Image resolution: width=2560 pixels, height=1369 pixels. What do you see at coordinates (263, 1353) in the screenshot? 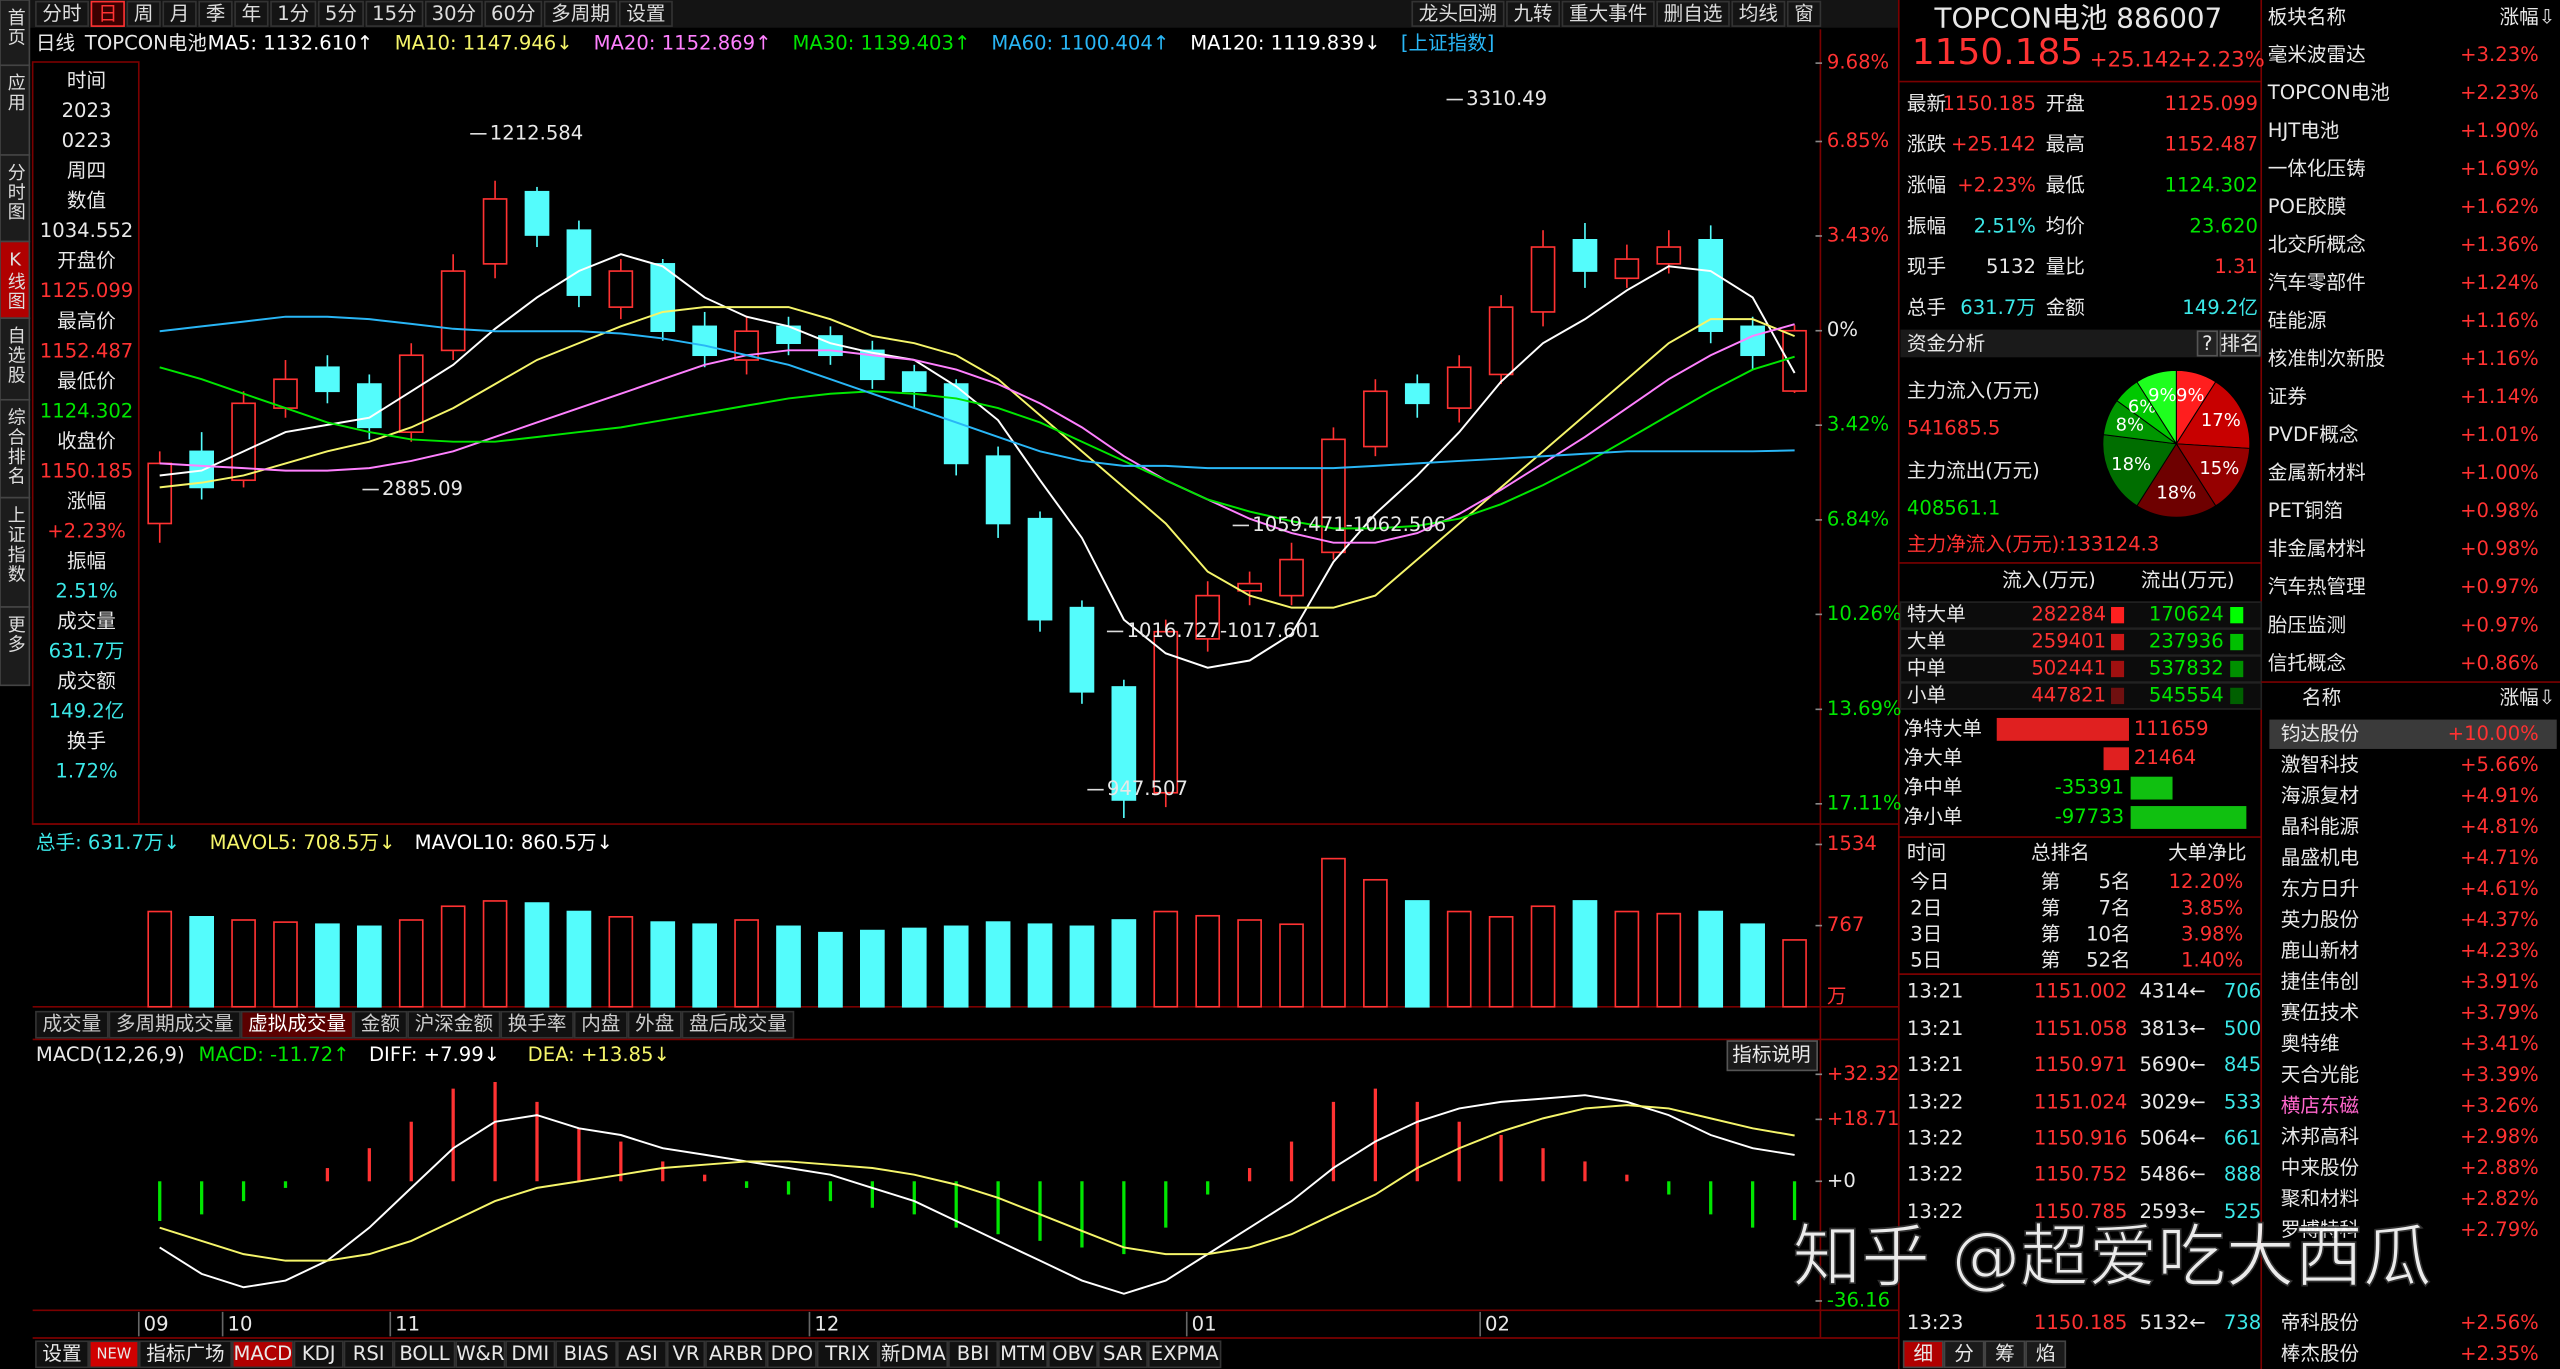
I see `indicator-tab: MACD` at bounding box center [263, 1353].